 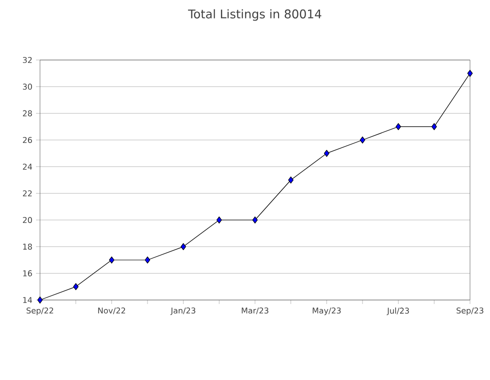 I want to click on chart-title: Total Listings in 80014, so click(x=255, y=15).